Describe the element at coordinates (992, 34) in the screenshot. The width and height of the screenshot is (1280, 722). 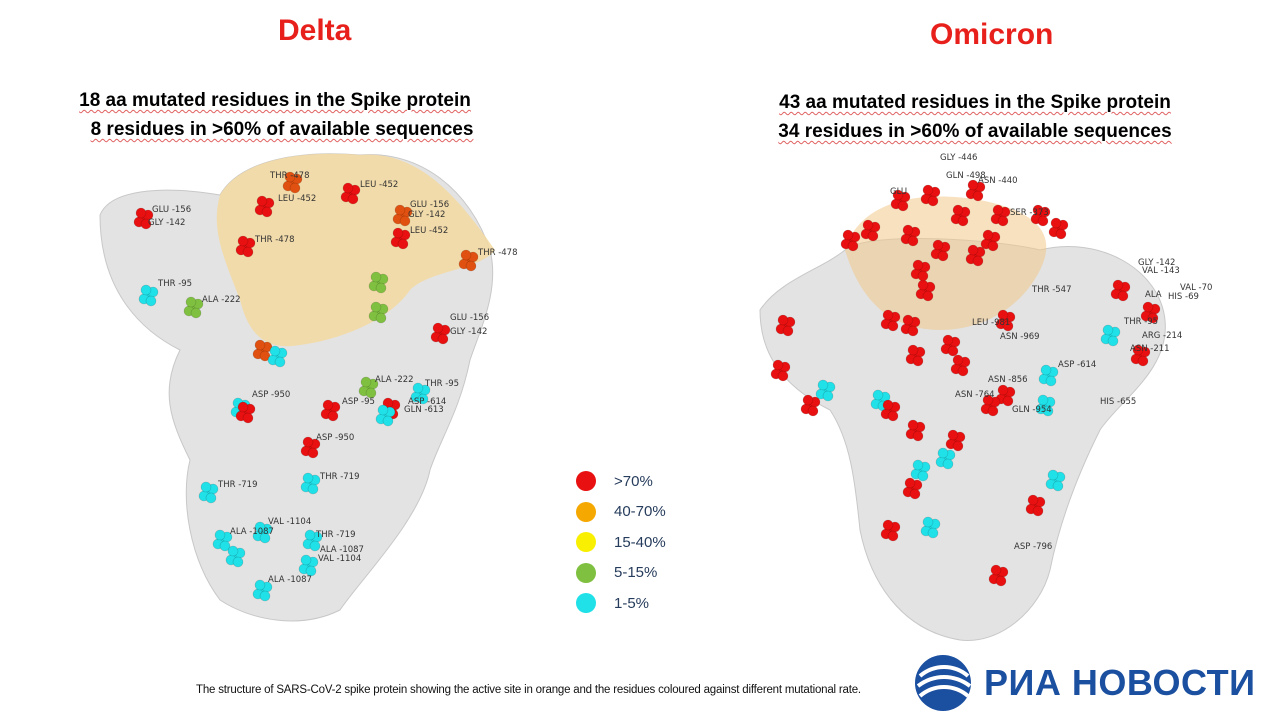
I see `omicron-title: Omicron` at that location.